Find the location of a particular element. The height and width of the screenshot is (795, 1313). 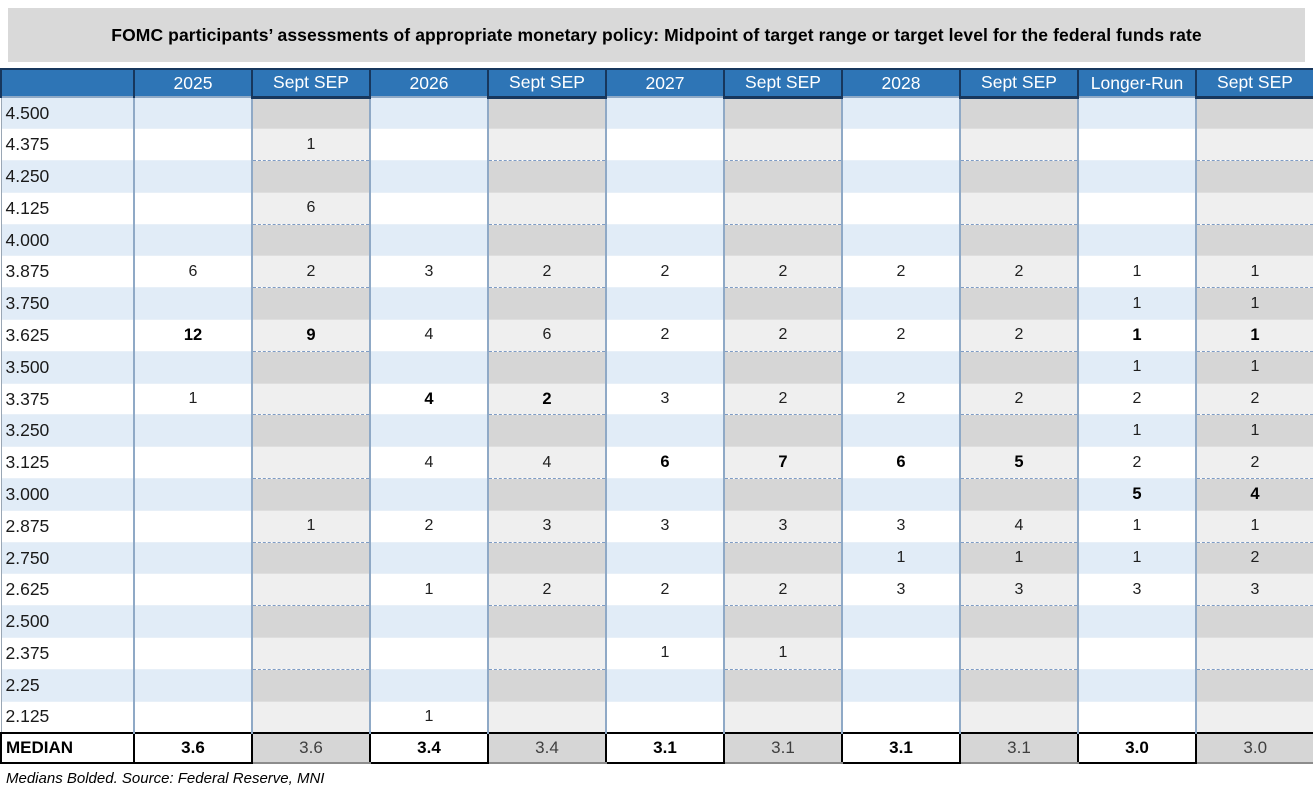

rate-label: 2.625 is located at coordinates (67, 589).